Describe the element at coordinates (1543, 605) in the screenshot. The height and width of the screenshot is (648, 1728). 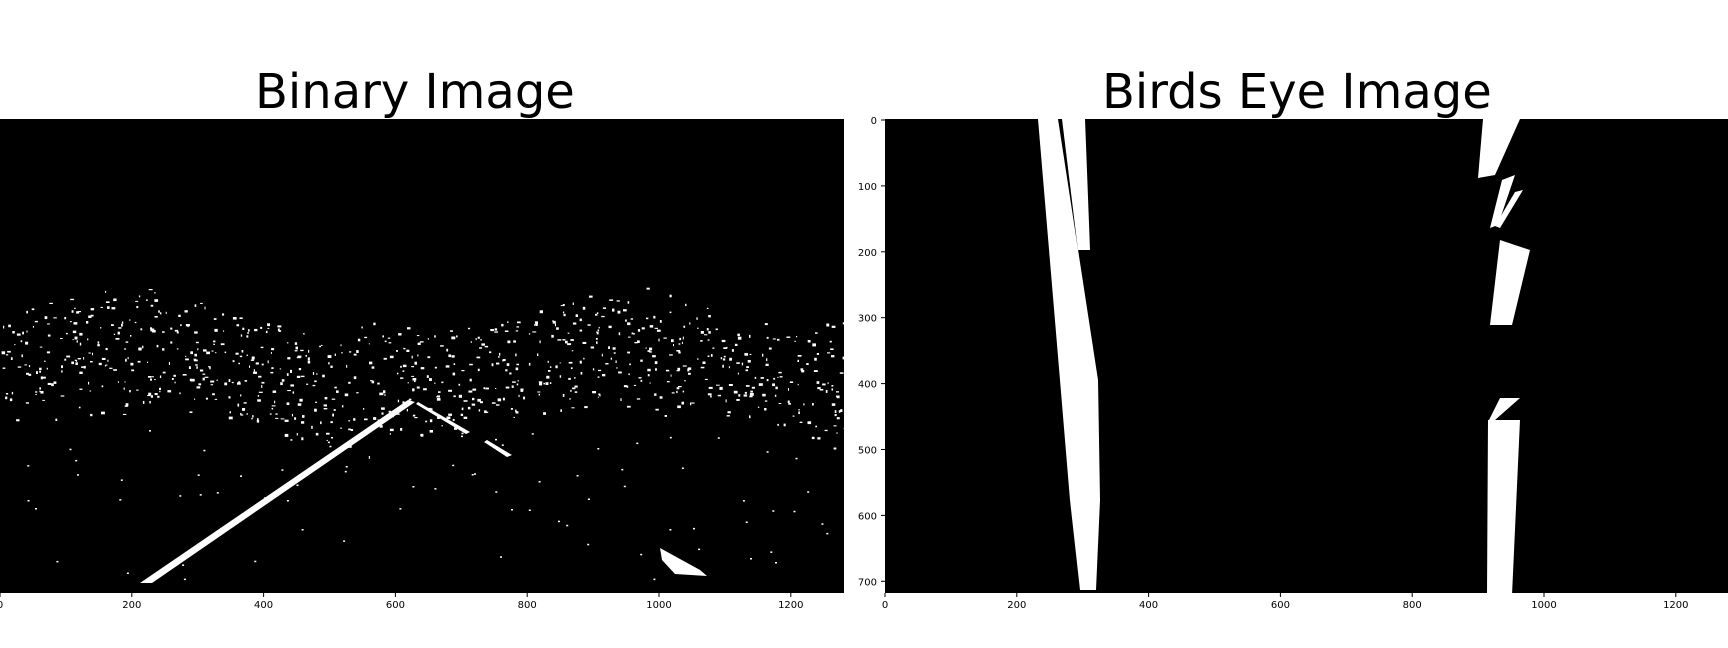
I see `x-tick-label: 1000` at that location.